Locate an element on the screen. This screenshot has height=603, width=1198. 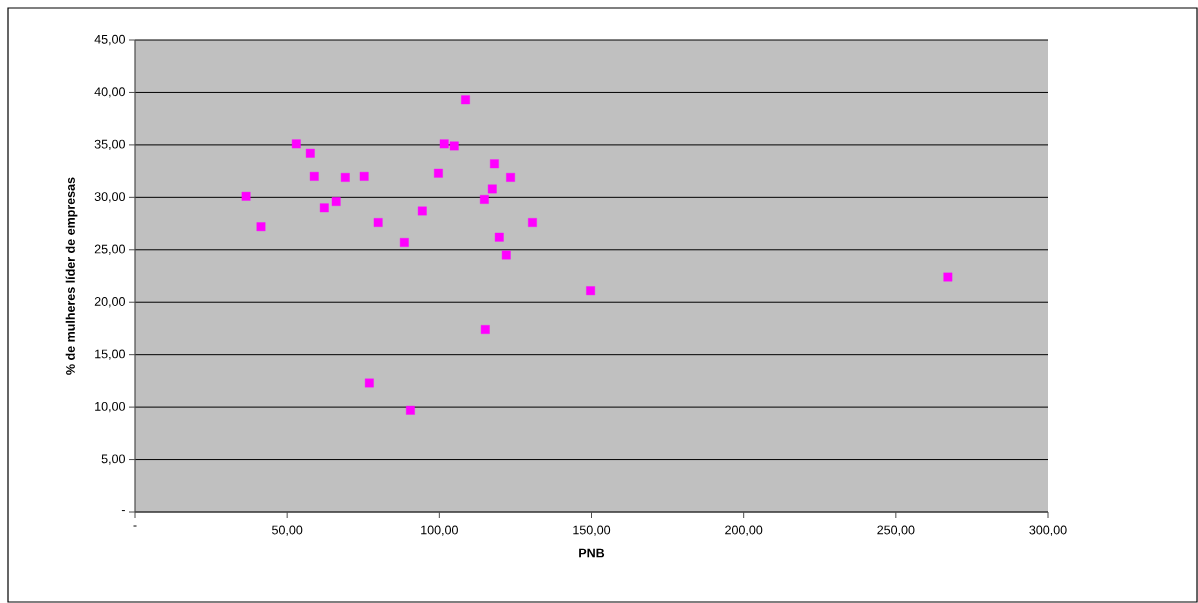
y-tick-label: 15,00 is located at coordinates (110, 354).